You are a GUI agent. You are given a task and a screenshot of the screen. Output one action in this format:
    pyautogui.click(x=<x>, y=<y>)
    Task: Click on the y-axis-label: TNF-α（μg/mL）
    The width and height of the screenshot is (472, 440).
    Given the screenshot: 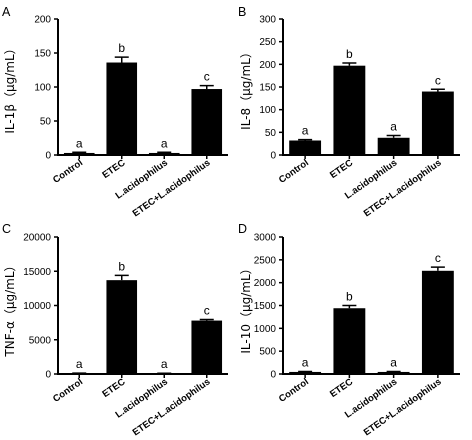 What is the action you would take?
    pyautogui.click(x=10, y=308)
    